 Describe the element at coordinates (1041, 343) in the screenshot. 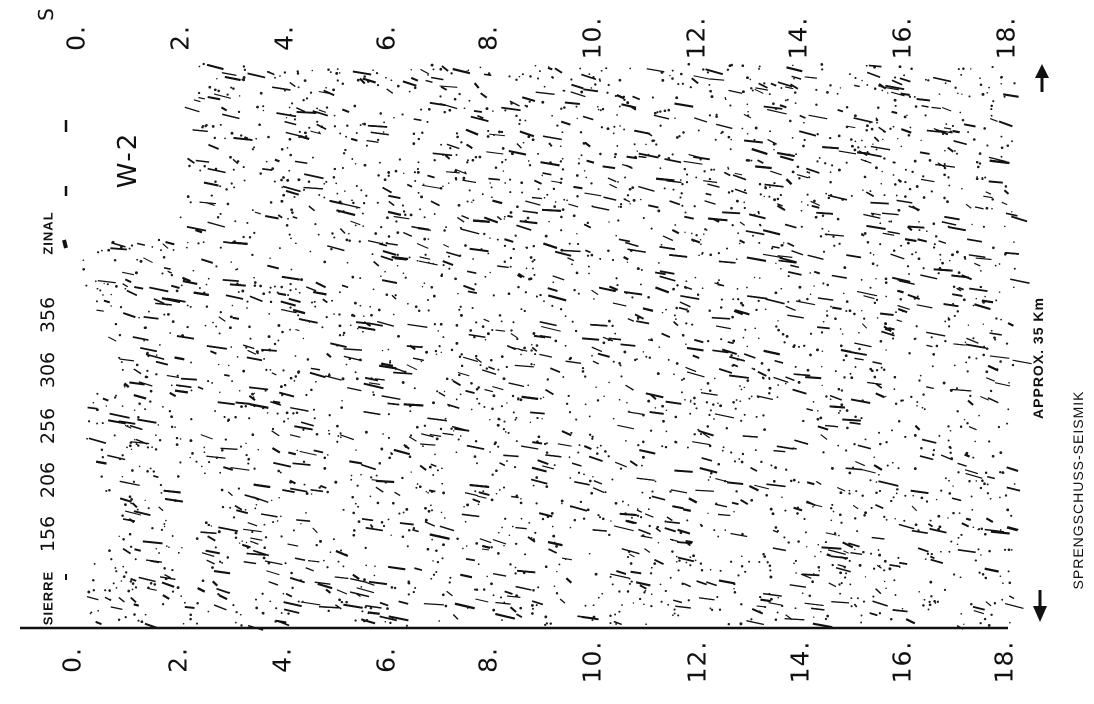

I see `direction-arrows` at that location.